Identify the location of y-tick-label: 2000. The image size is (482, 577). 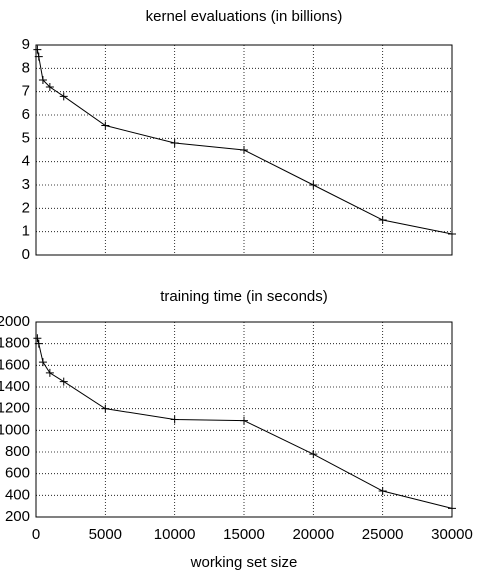
(15, 321).